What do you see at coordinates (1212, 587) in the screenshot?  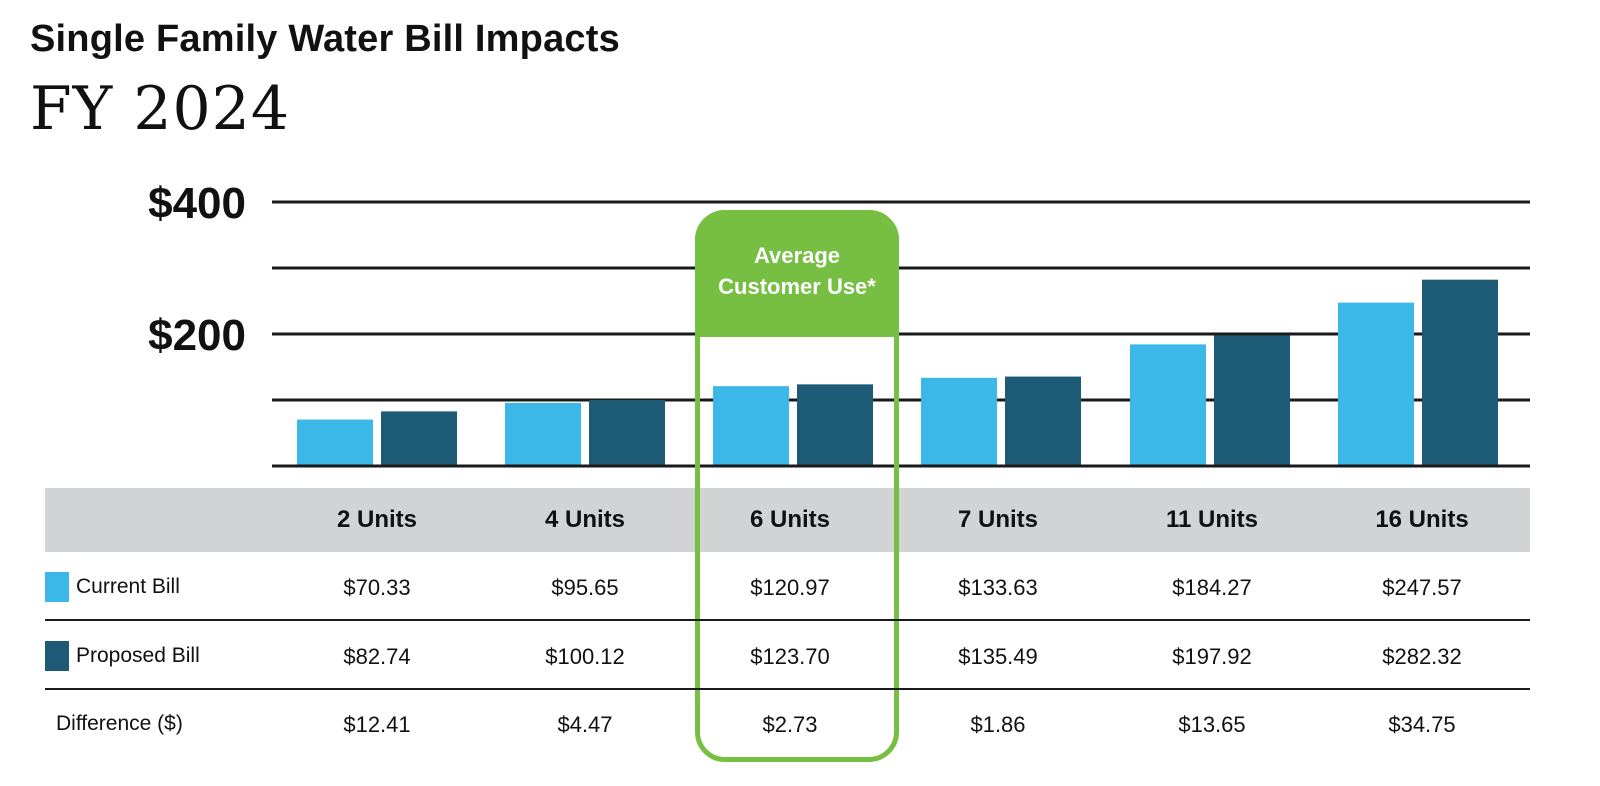 I see `table-cell: $184.27` at bounding box center [1212, 587].